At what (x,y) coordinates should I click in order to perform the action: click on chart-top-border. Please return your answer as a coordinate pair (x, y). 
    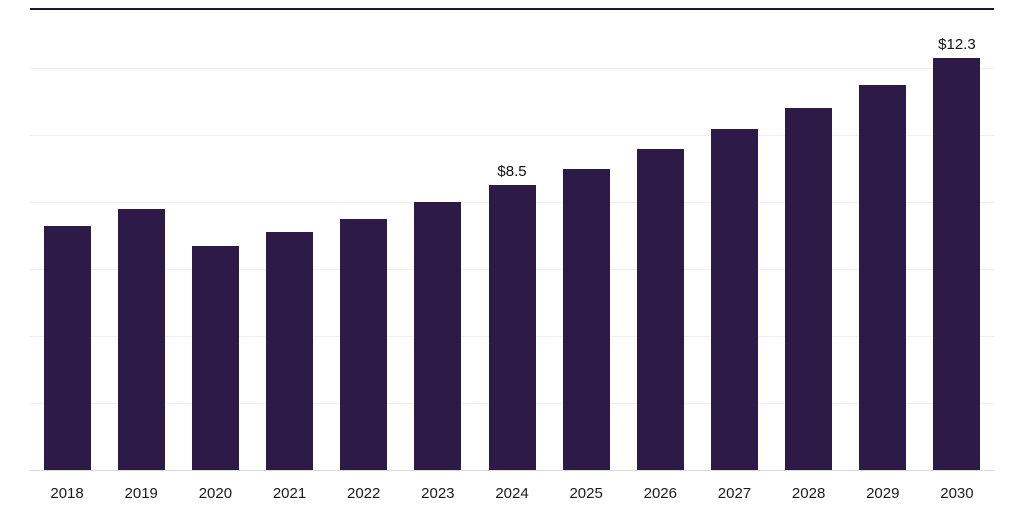
    Looking at the image, I should click on (512, 9).